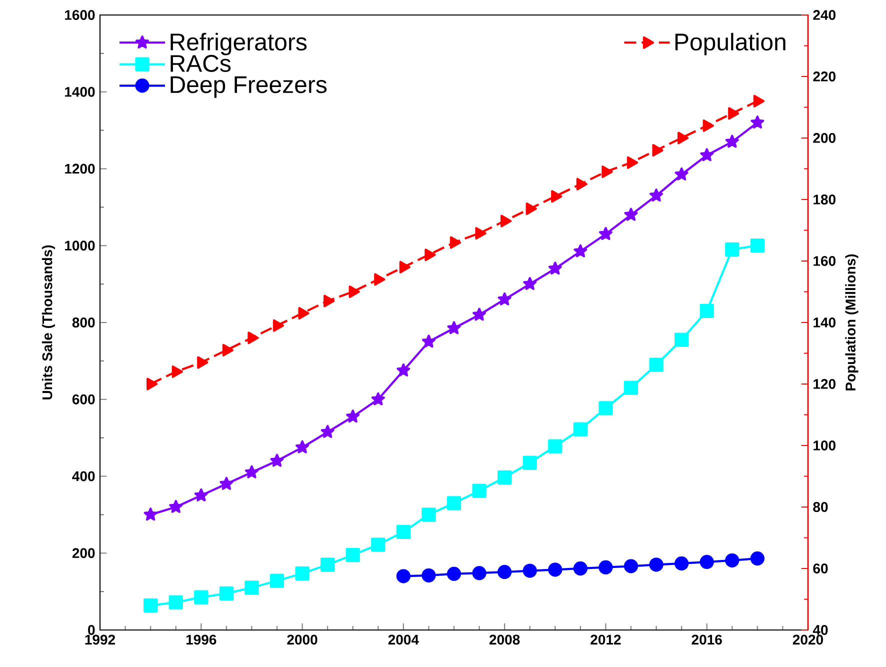 The image size is (886, 667). Describe the element at coordinates (48, 322) in the screenshot. I see `y-axis-title: Units Sale (Thousands)` at that location.